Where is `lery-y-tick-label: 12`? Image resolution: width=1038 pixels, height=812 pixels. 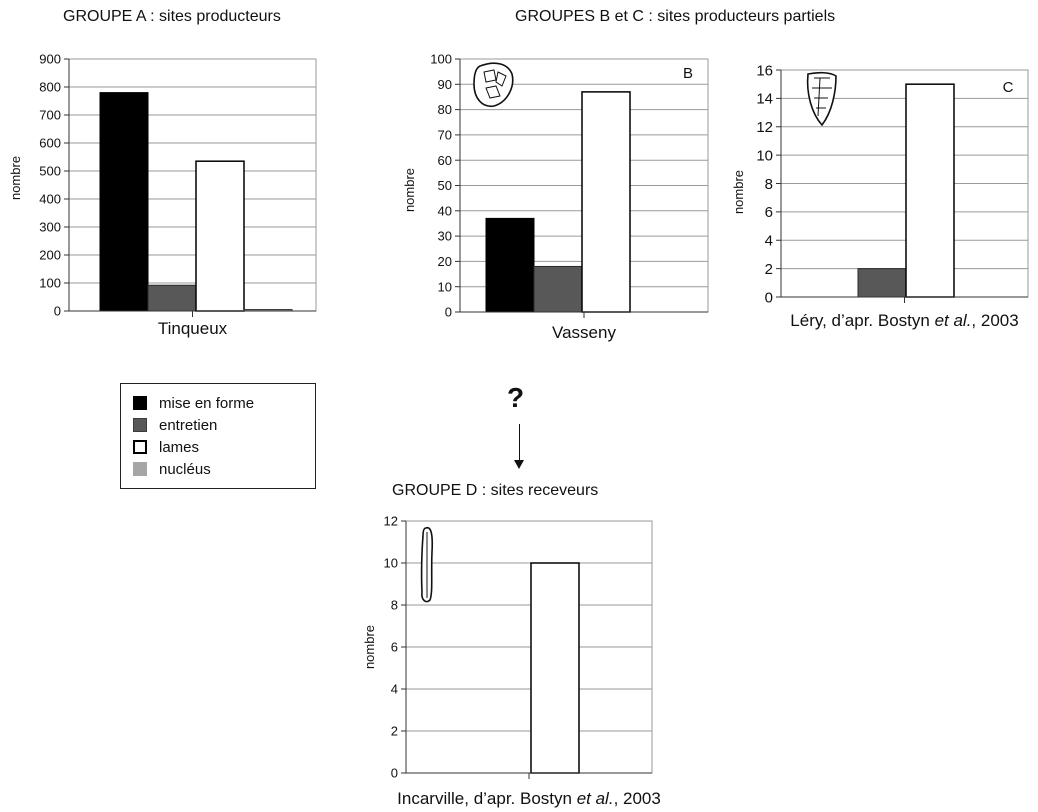 lery-y-tick-label: 12 is located at coordinates (764, 127).